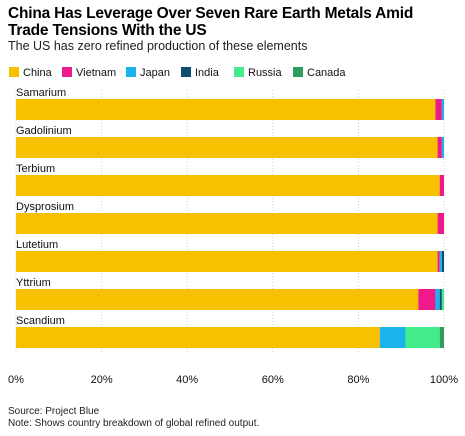  What do you see at coordinates (37, 245) in the screenshot?
I see `category-label-lutetium: Lutetium` at bounding box center [37, 245].